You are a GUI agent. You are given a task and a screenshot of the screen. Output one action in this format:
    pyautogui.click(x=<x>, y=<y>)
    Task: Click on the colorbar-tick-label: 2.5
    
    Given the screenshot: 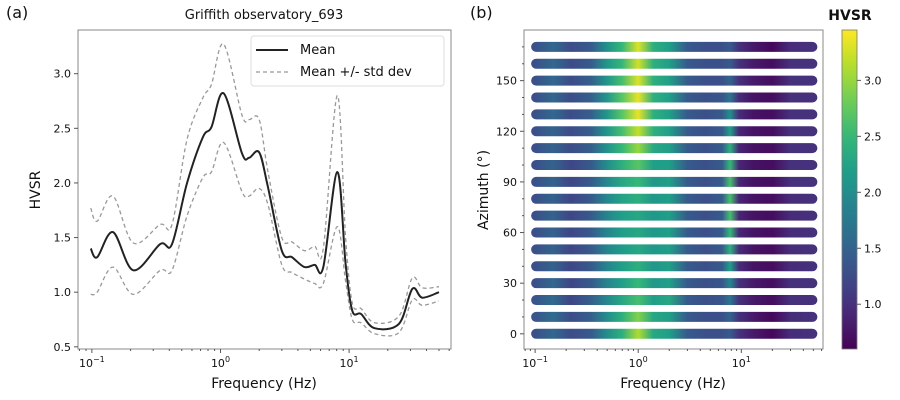 What is the action you would take?
    pyautogui.click(x=873, y=136)
    